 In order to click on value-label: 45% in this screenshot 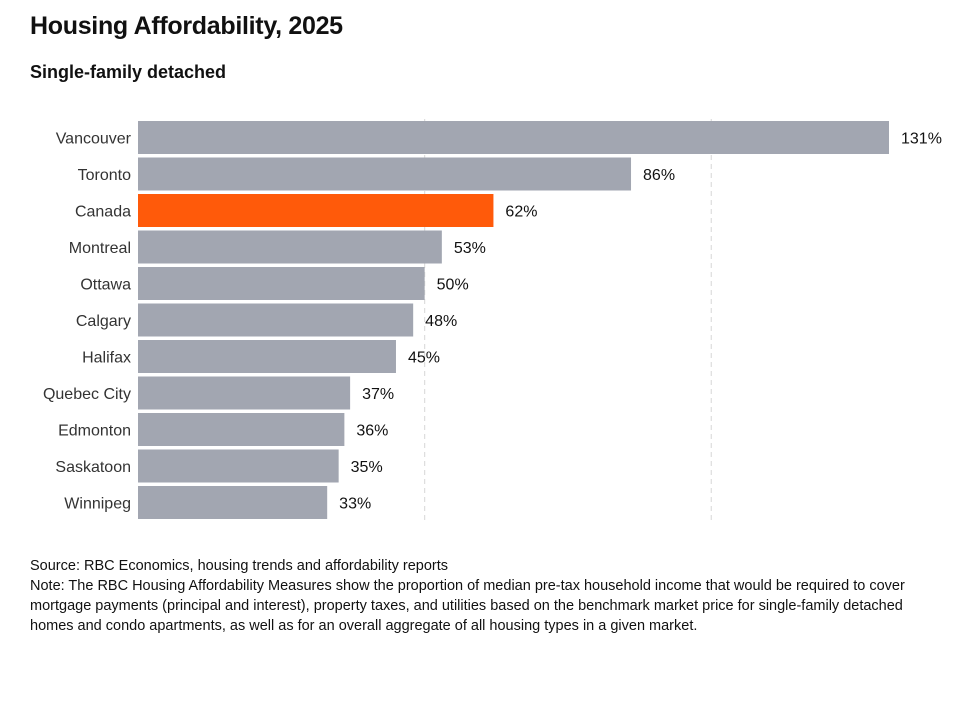, I will do `click(424, 358)`.